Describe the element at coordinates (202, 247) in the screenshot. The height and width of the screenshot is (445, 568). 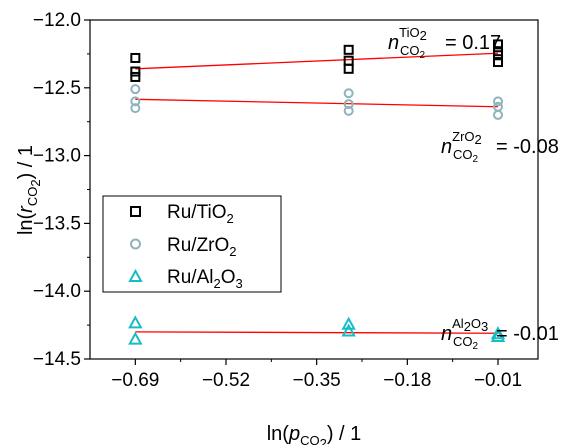
I see `legend-label-zro2: Ru/ZrO2` at that location.